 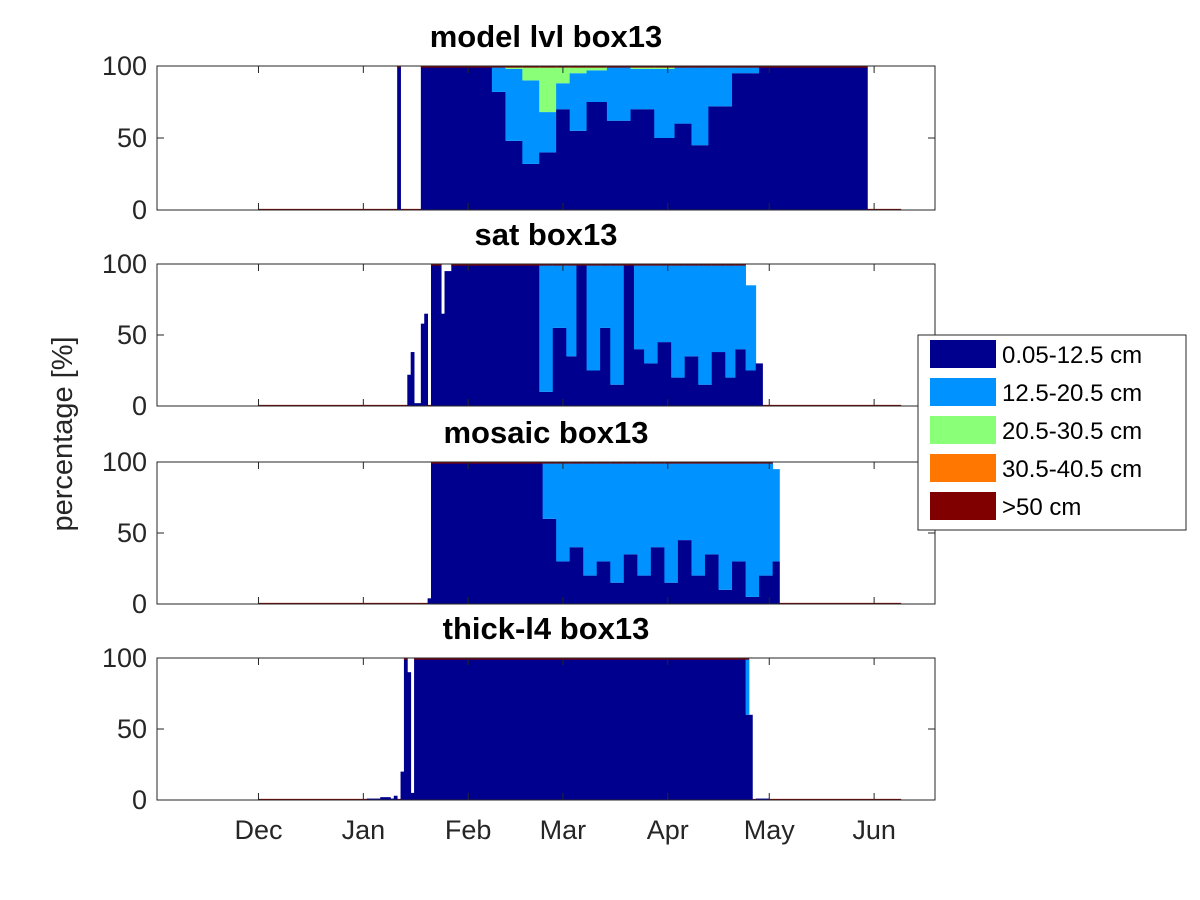 I want to click on model-bar-4-c1, so click(x=498, y=150).